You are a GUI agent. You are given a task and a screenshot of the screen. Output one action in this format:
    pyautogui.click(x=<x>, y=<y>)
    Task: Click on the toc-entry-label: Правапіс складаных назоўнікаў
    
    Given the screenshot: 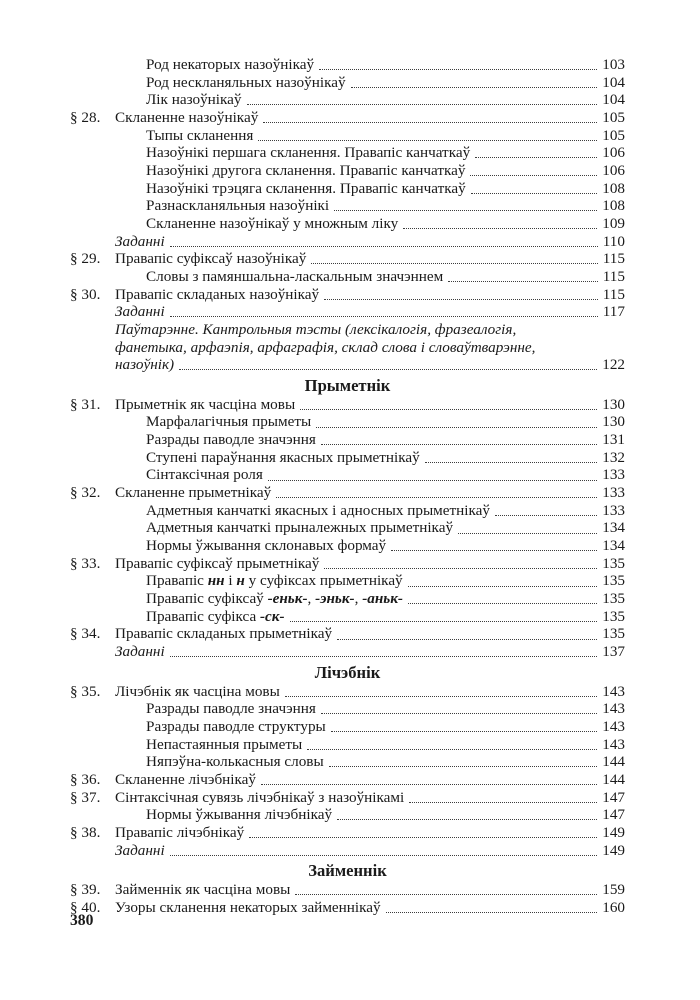 What is the action you would take?
    pyautogui.click(x=217, y=294)
    